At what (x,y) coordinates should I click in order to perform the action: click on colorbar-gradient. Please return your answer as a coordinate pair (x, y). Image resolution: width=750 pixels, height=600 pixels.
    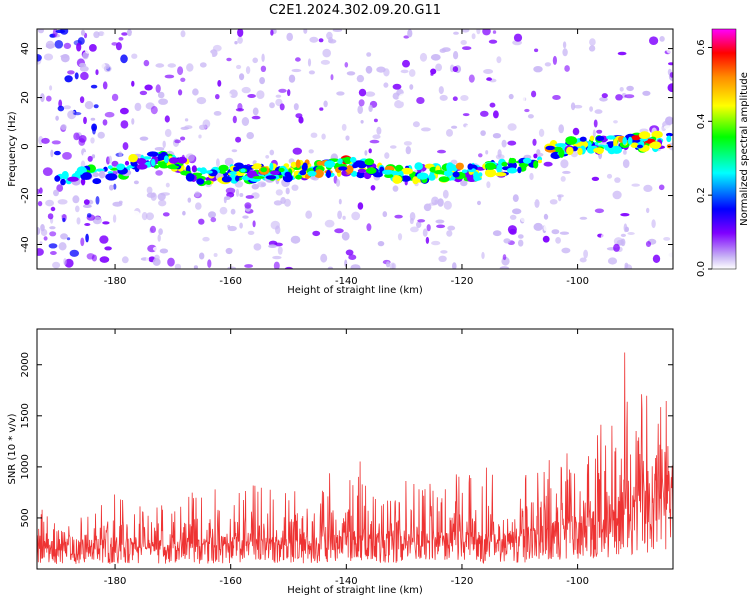
    Looking at the image, I should click on (724, 149).